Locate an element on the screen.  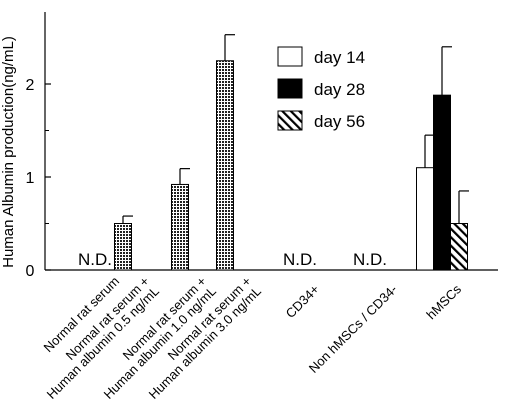
legend: day 14 day 28 day 56 is located at coordinates (321, 88).